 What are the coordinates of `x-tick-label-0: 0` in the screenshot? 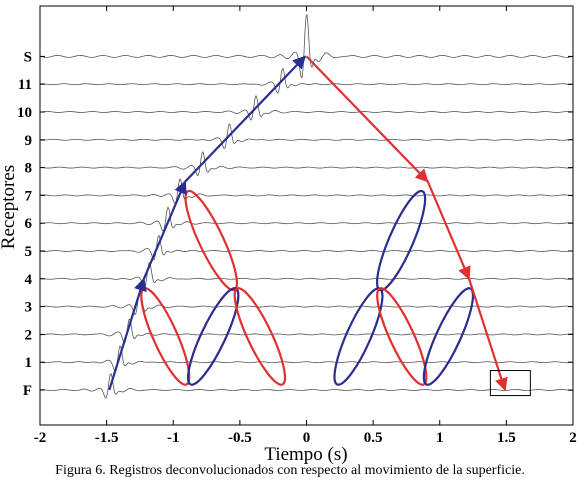 It's located at (307, 438).